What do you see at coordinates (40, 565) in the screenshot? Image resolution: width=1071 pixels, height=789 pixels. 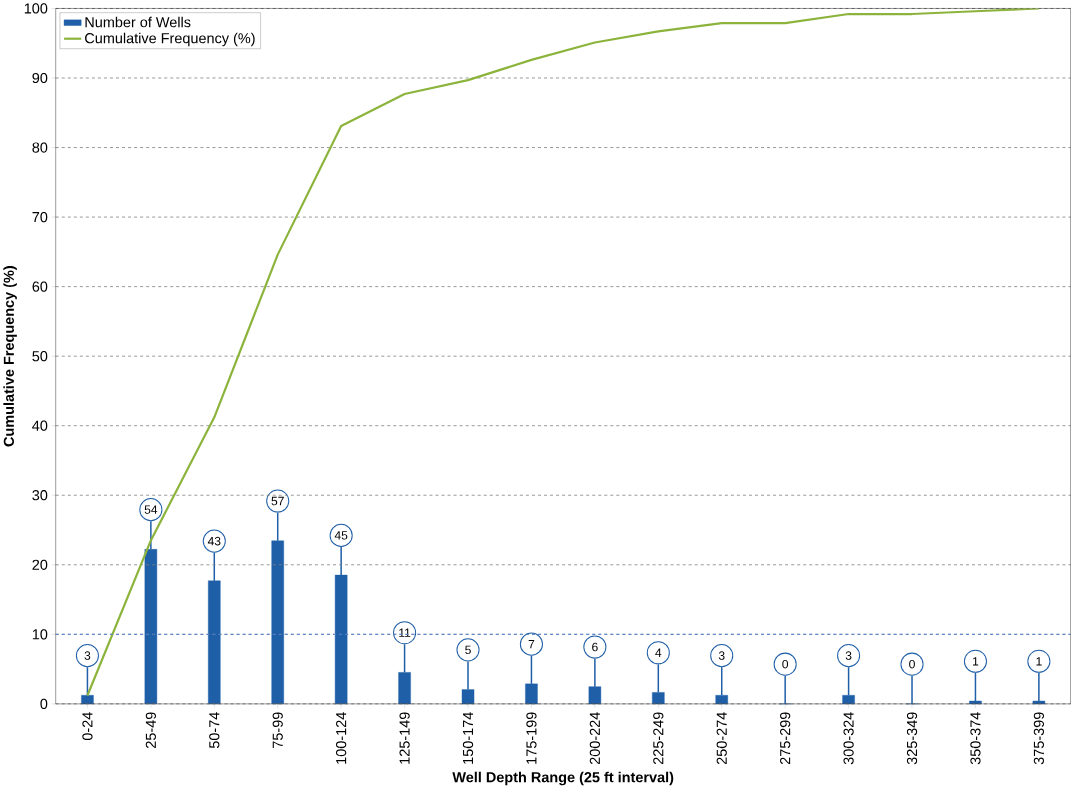 I see `y-tick-label: 20` at bounding box center [40, 565].